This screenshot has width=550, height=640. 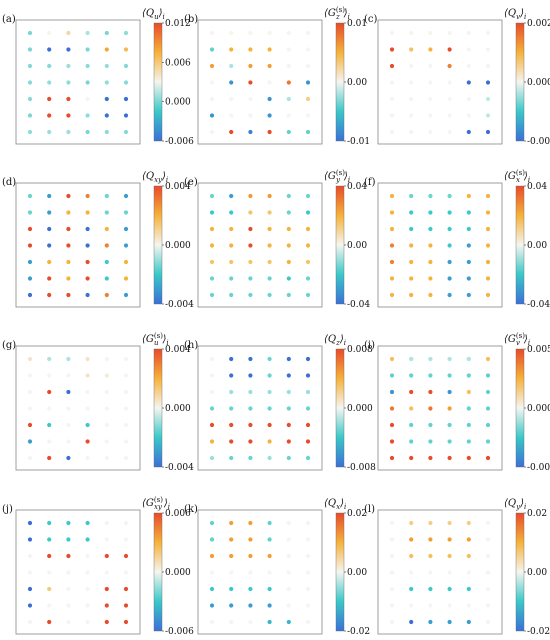 What do you see at coordinates (371, 19) in the screenshot?
I see `panel-label: (c)` at bounding box center [371, 19].